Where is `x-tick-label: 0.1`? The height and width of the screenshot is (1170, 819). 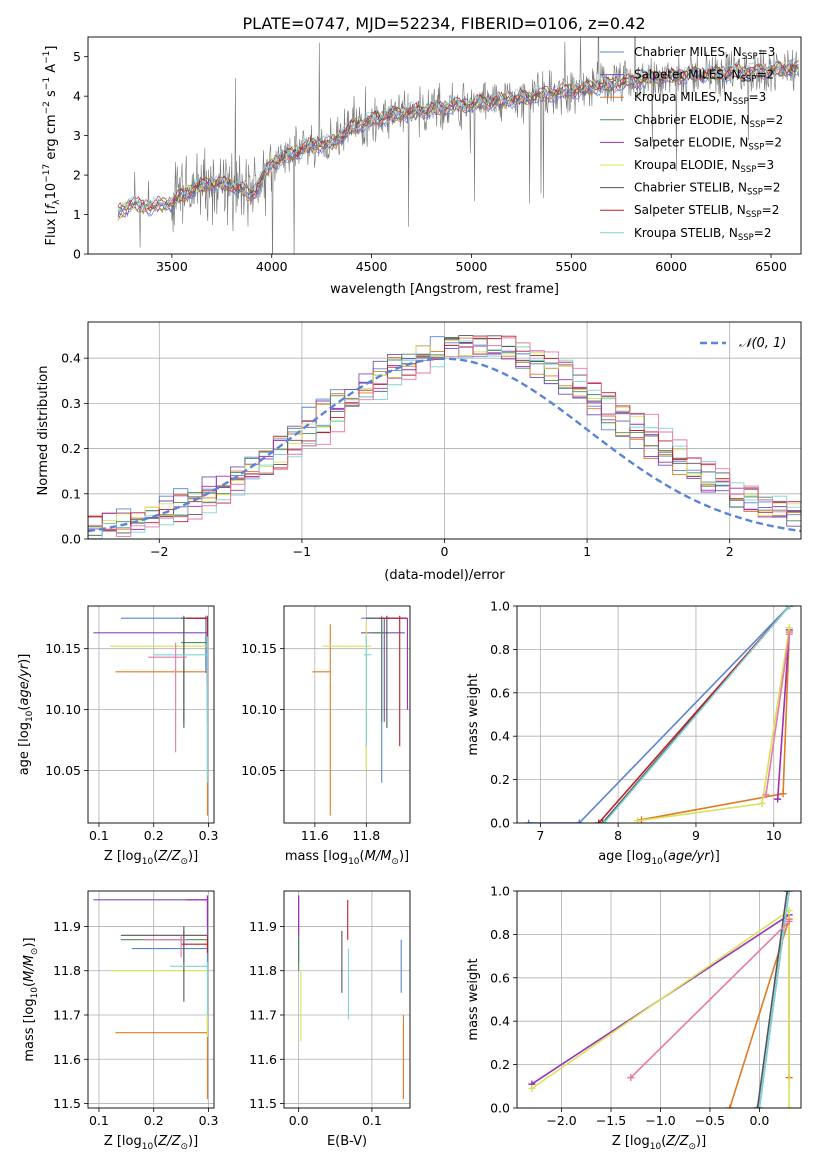
x-tick-label: 0.1 is located at coordinates (372, 1120).